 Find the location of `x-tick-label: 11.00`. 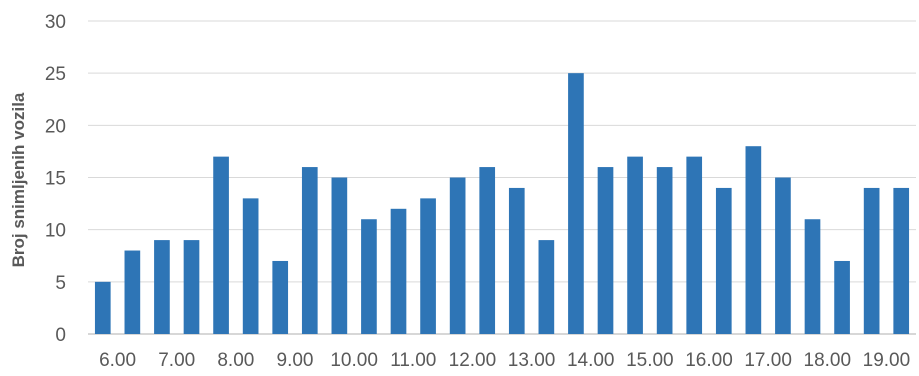

x-tick-label: 11.00 is located at coordinates (413, 360).